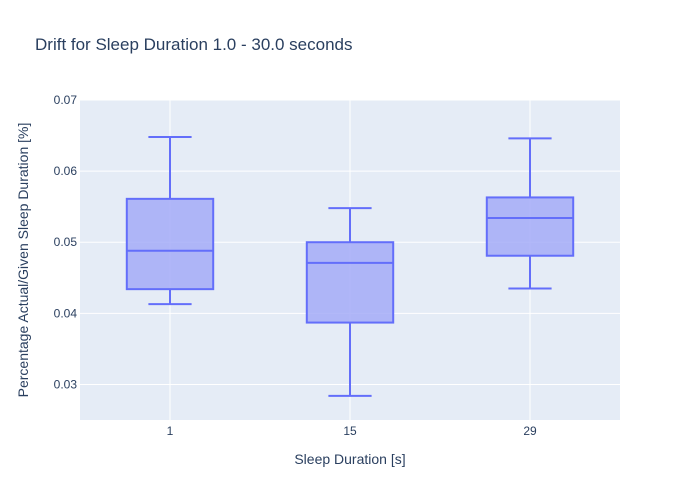  I want to click on x-tick-label: 29, so click(530, 431).